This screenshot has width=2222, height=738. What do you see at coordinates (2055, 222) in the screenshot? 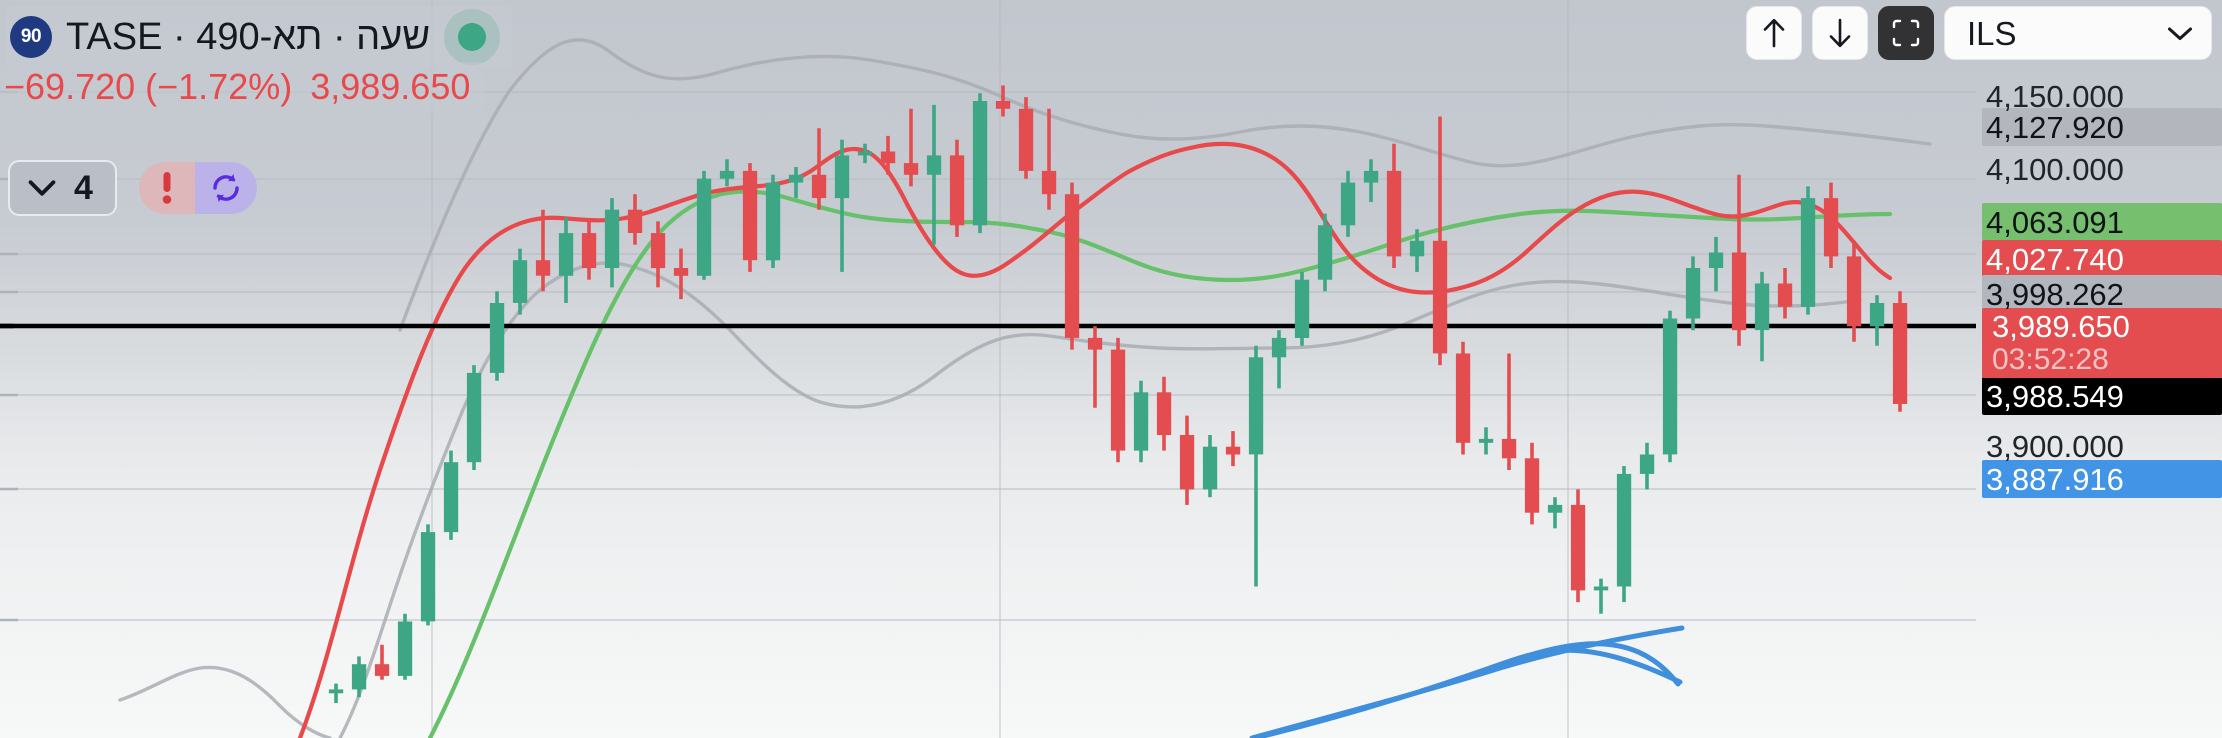
I see `price-axis-label-text: 4,063.091` at bounding box center [2055, 222].